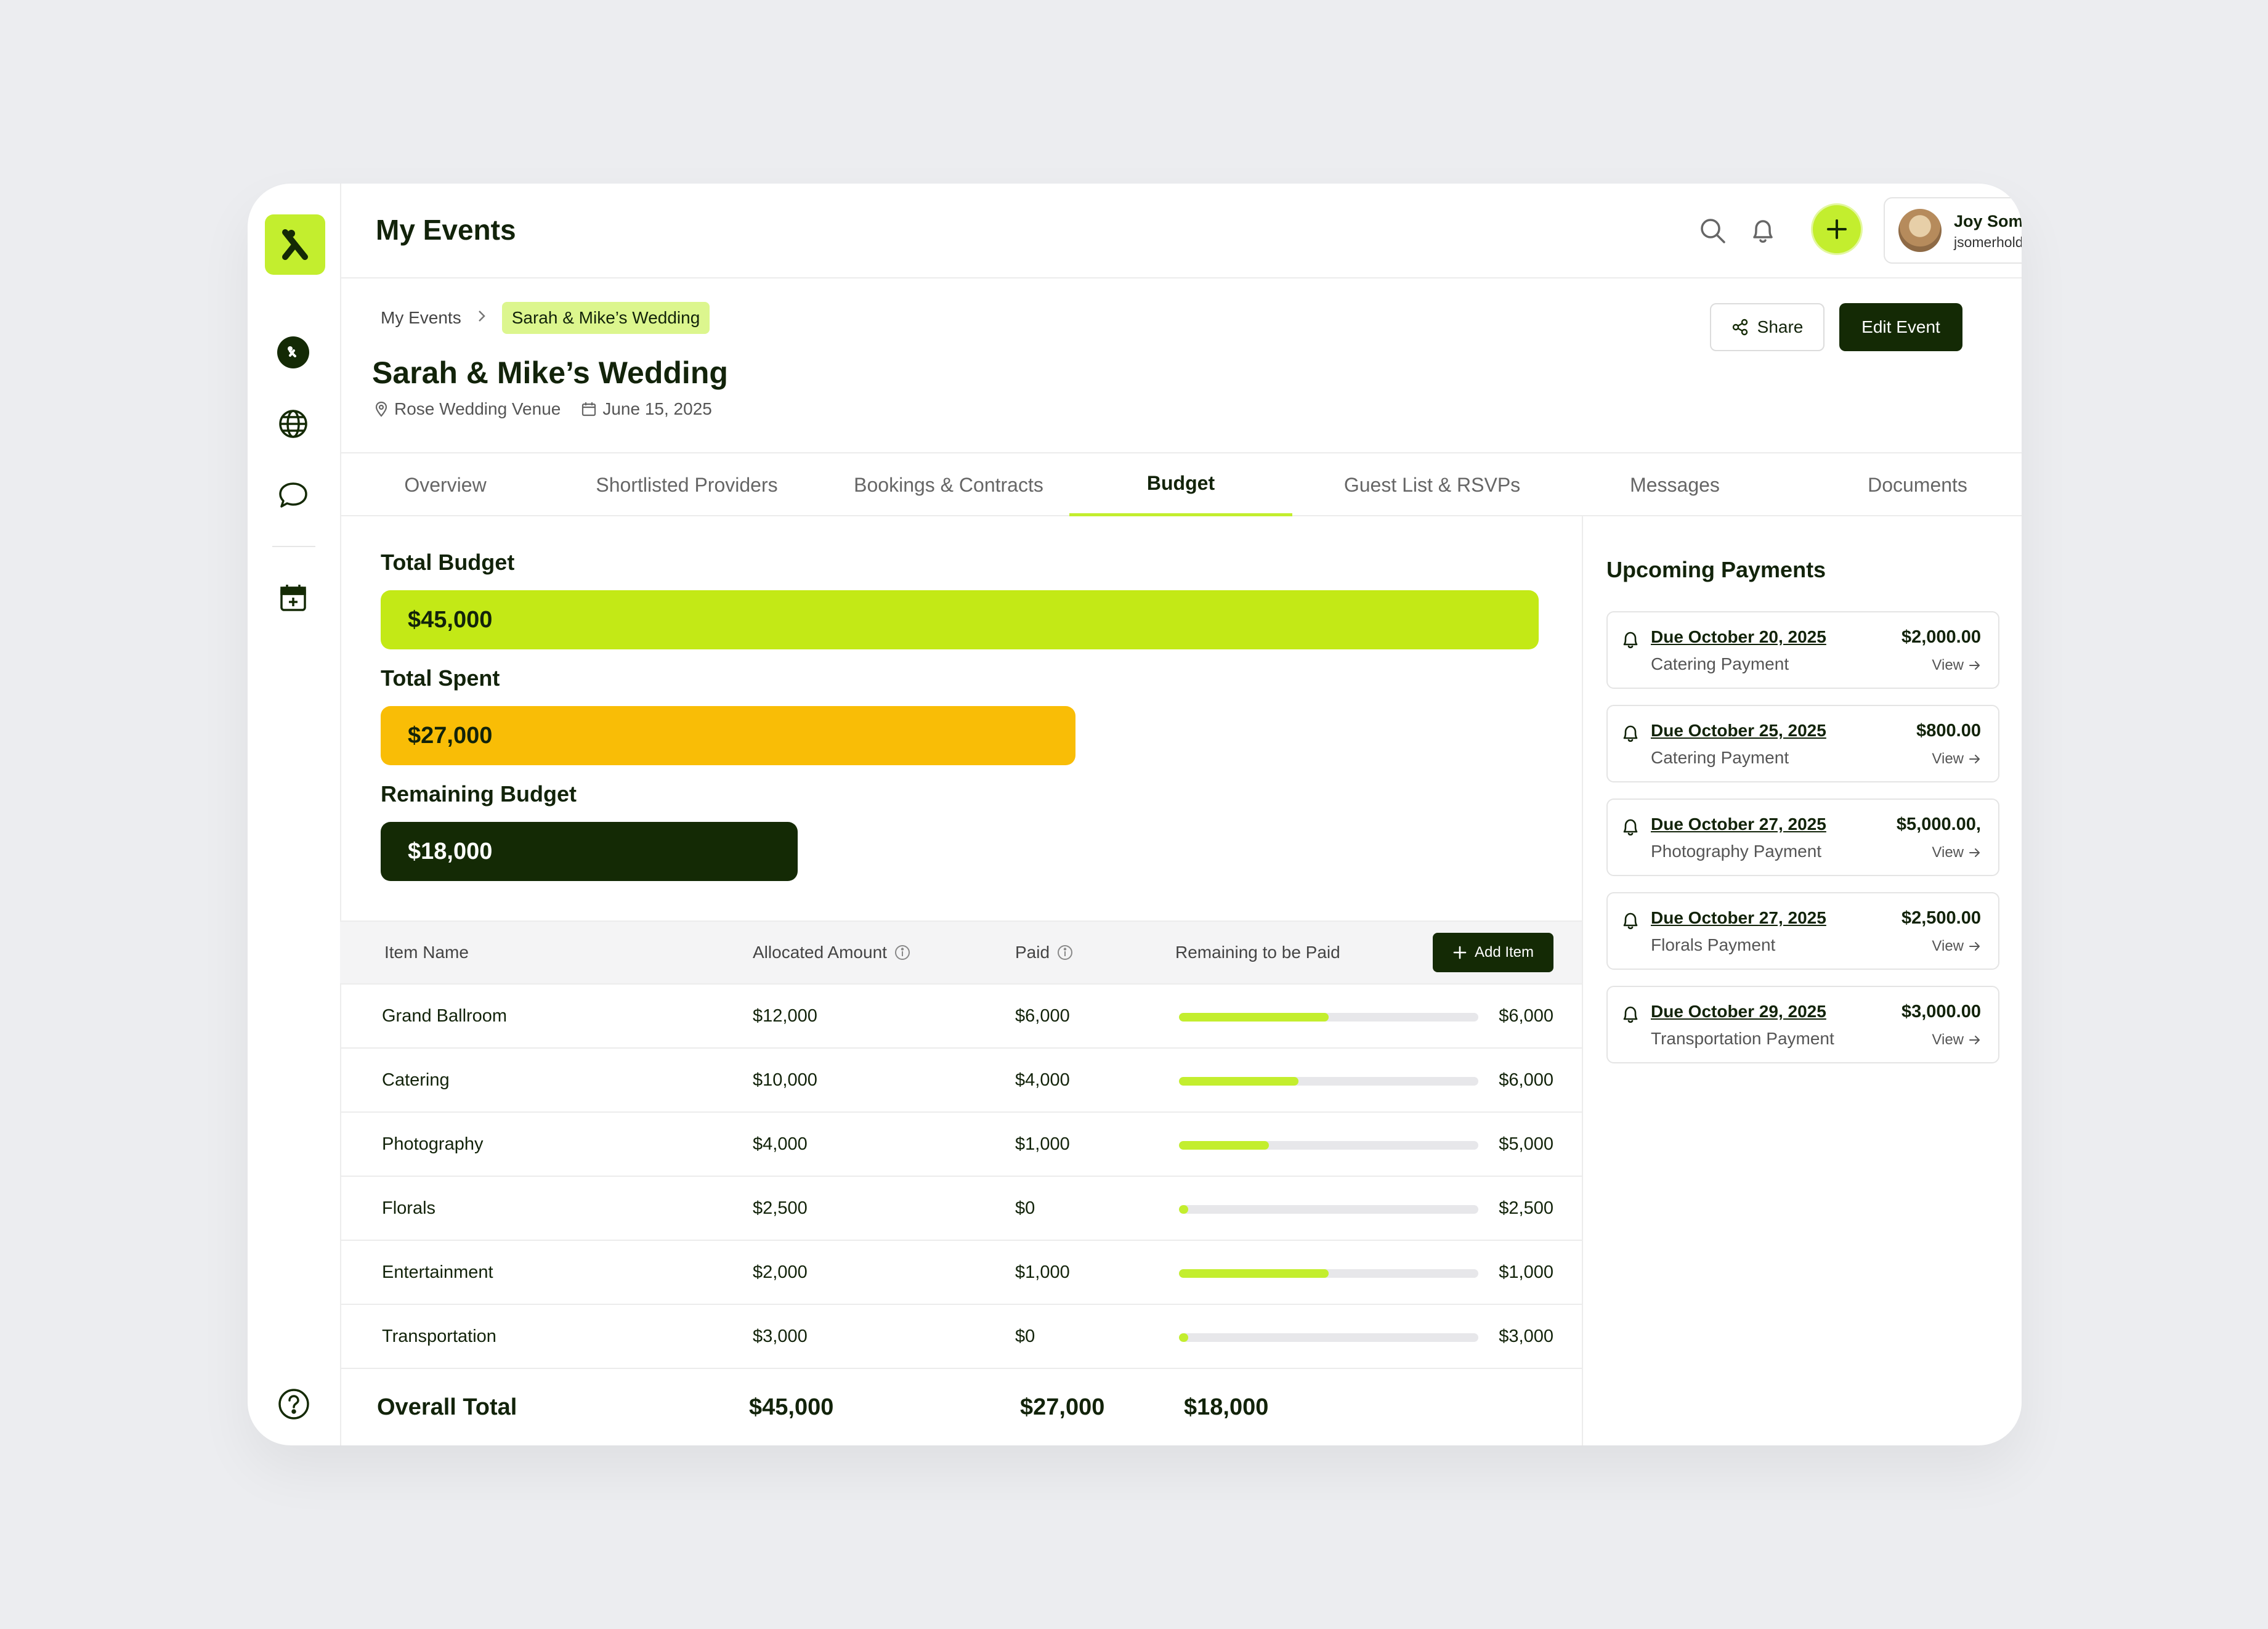 The image size is (2268, 1629). Describe the element at coordinates (961, 1017) in the screenshot. I see `table-row: Grand Ballroom $12,000 $6,000 $6,000` at that location.